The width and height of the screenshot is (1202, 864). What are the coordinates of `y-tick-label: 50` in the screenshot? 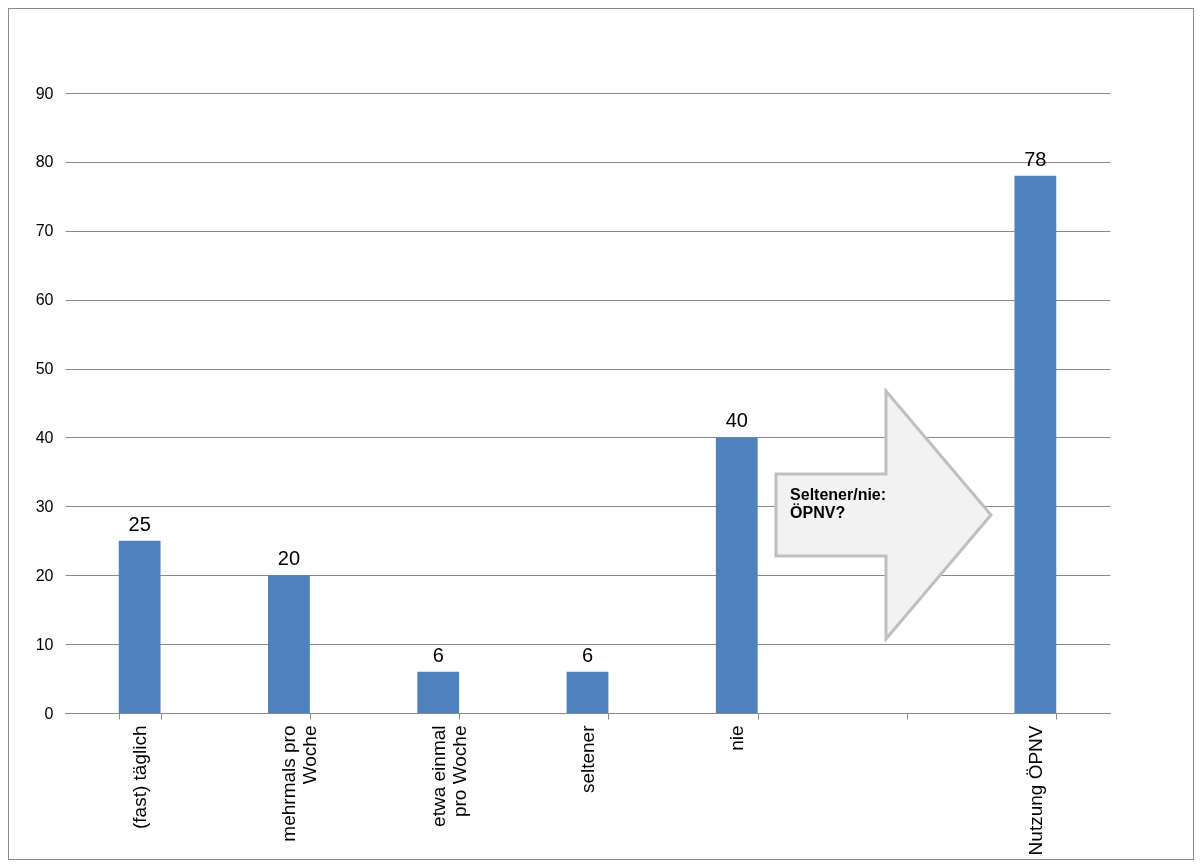 It's located at (44, 369).